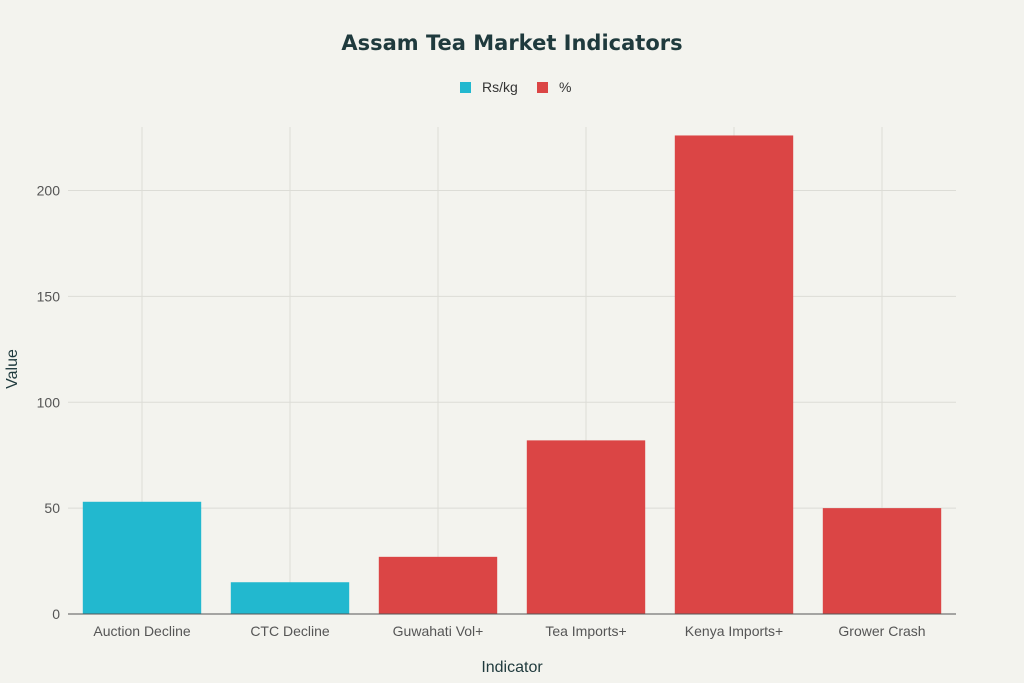 This screenshot has width=1024, height=683. Describe the element at coordinates (12, 369) in the screenshot. I see `y-axis-title: Value` at that location.